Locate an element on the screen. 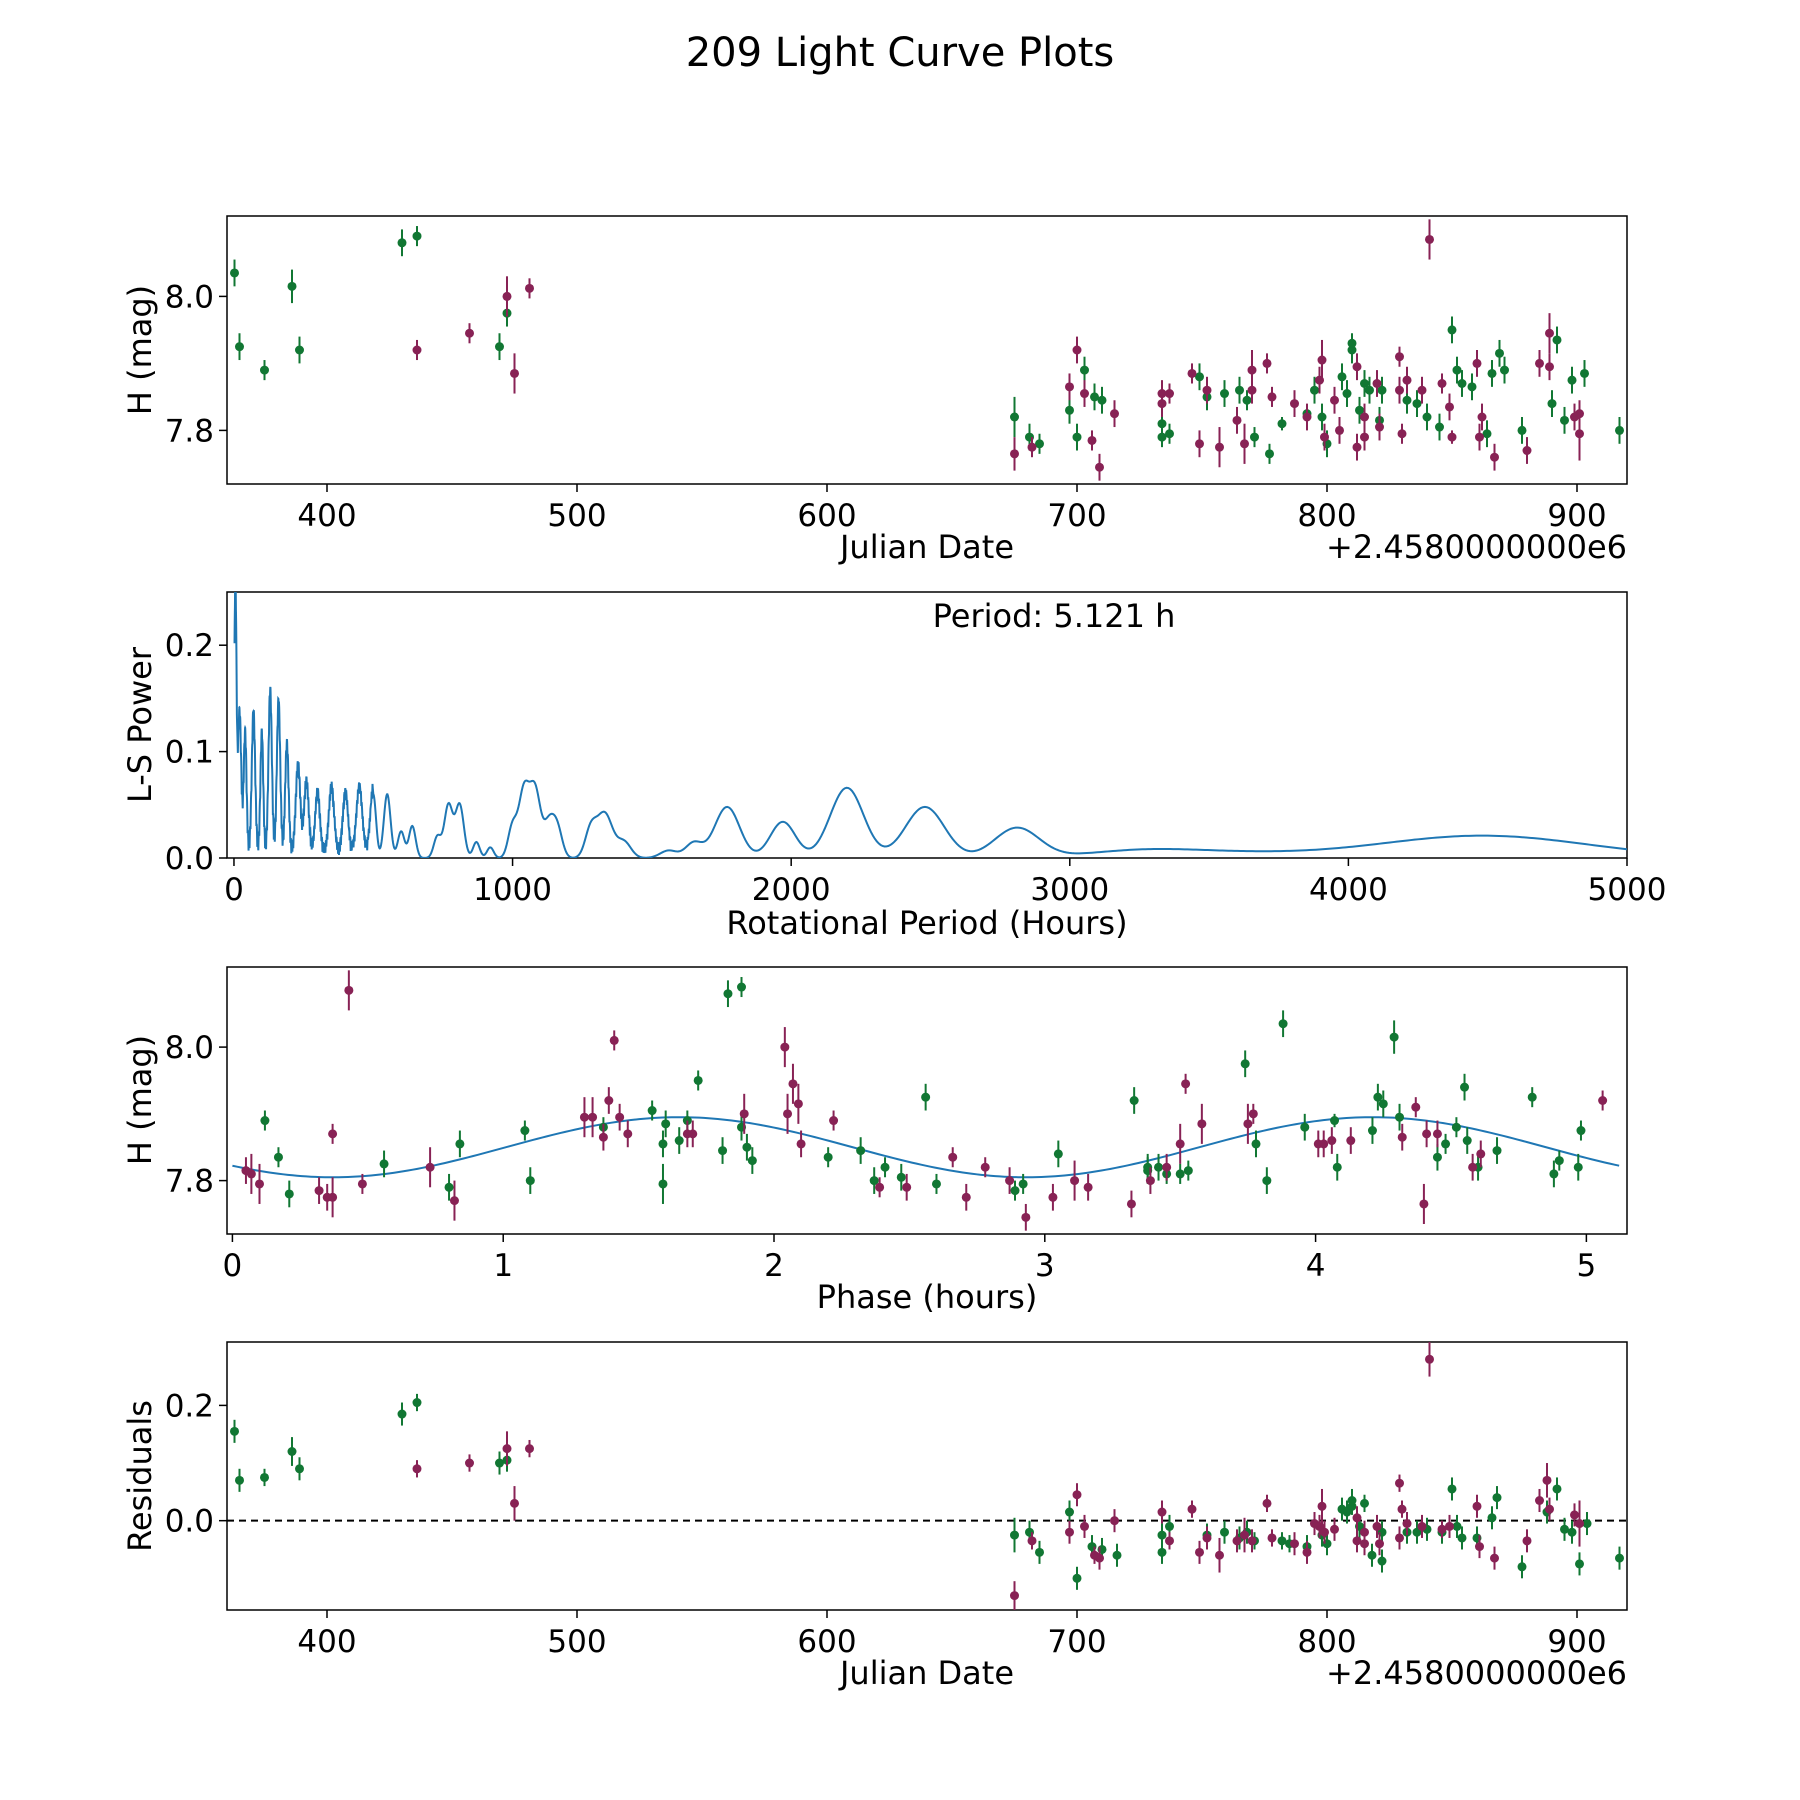 This screenshot has width=1800, height=1800. lightcurve-marks: 400 500 600 700 800 900 7.8 8.0 is located at coordinates (894, 376).